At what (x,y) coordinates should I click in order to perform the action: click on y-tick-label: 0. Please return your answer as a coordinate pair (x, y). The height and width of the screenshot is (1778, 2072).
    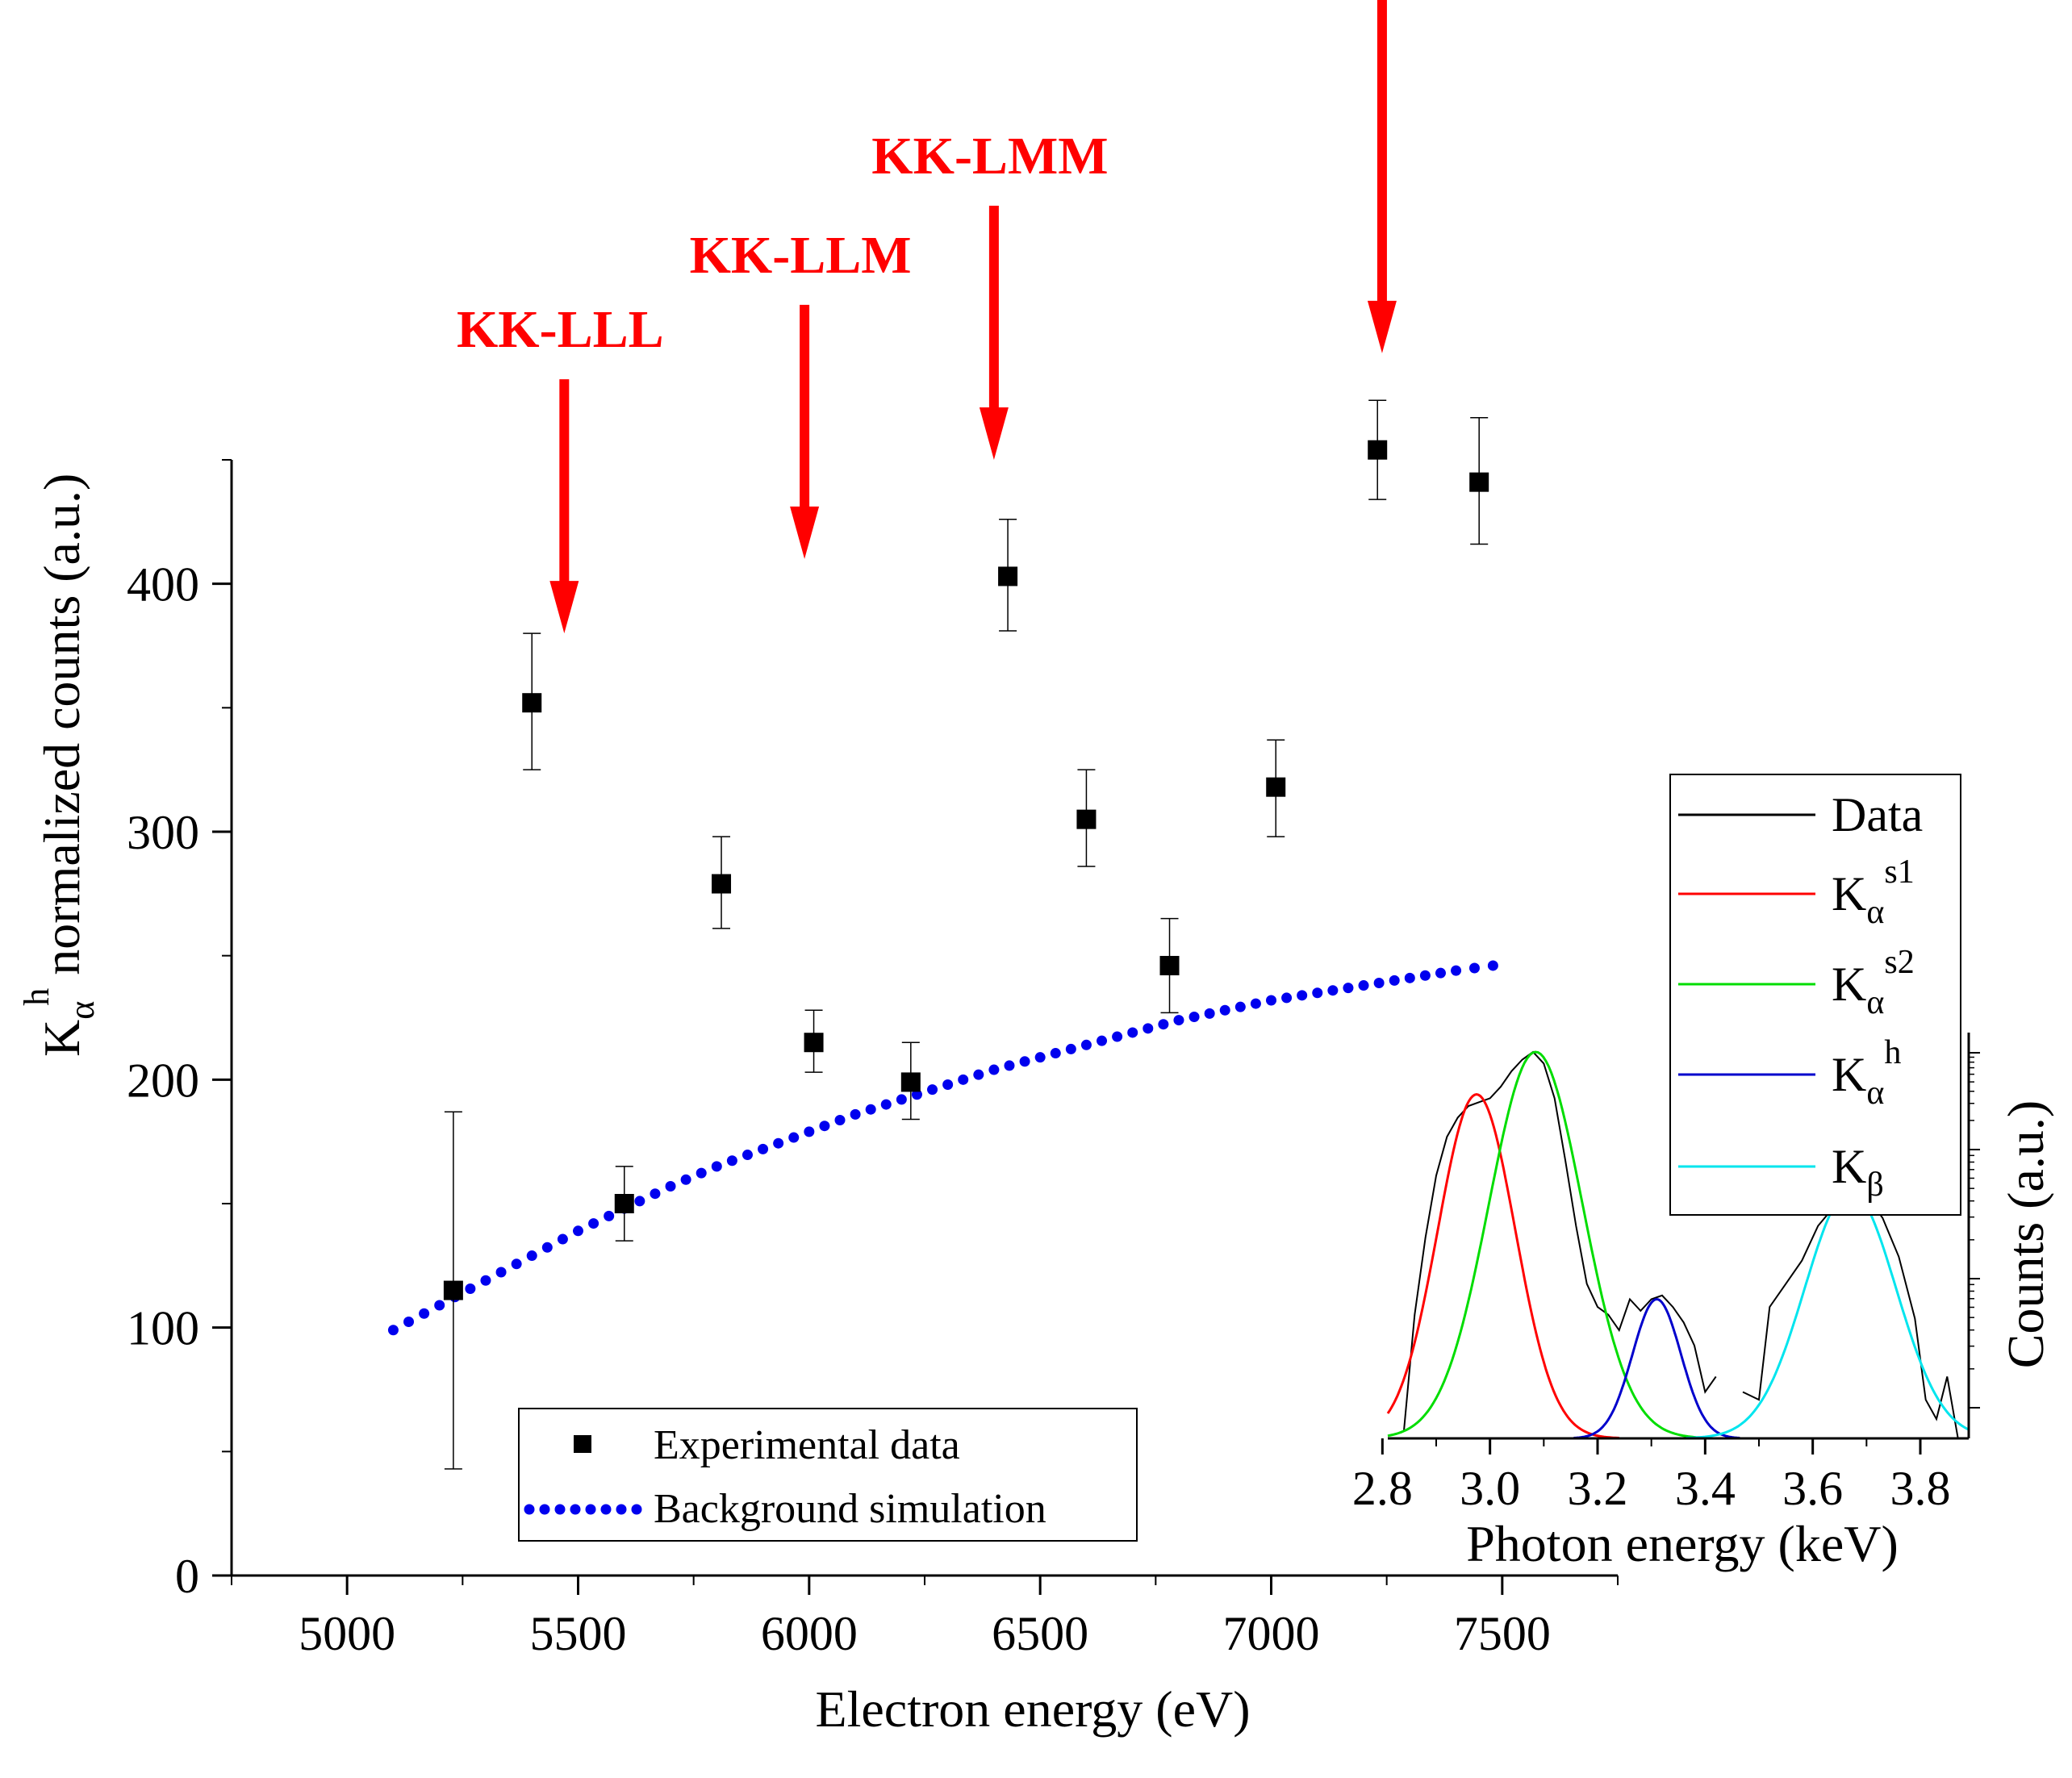
    Looking at the image, I should click on (187, 1576).